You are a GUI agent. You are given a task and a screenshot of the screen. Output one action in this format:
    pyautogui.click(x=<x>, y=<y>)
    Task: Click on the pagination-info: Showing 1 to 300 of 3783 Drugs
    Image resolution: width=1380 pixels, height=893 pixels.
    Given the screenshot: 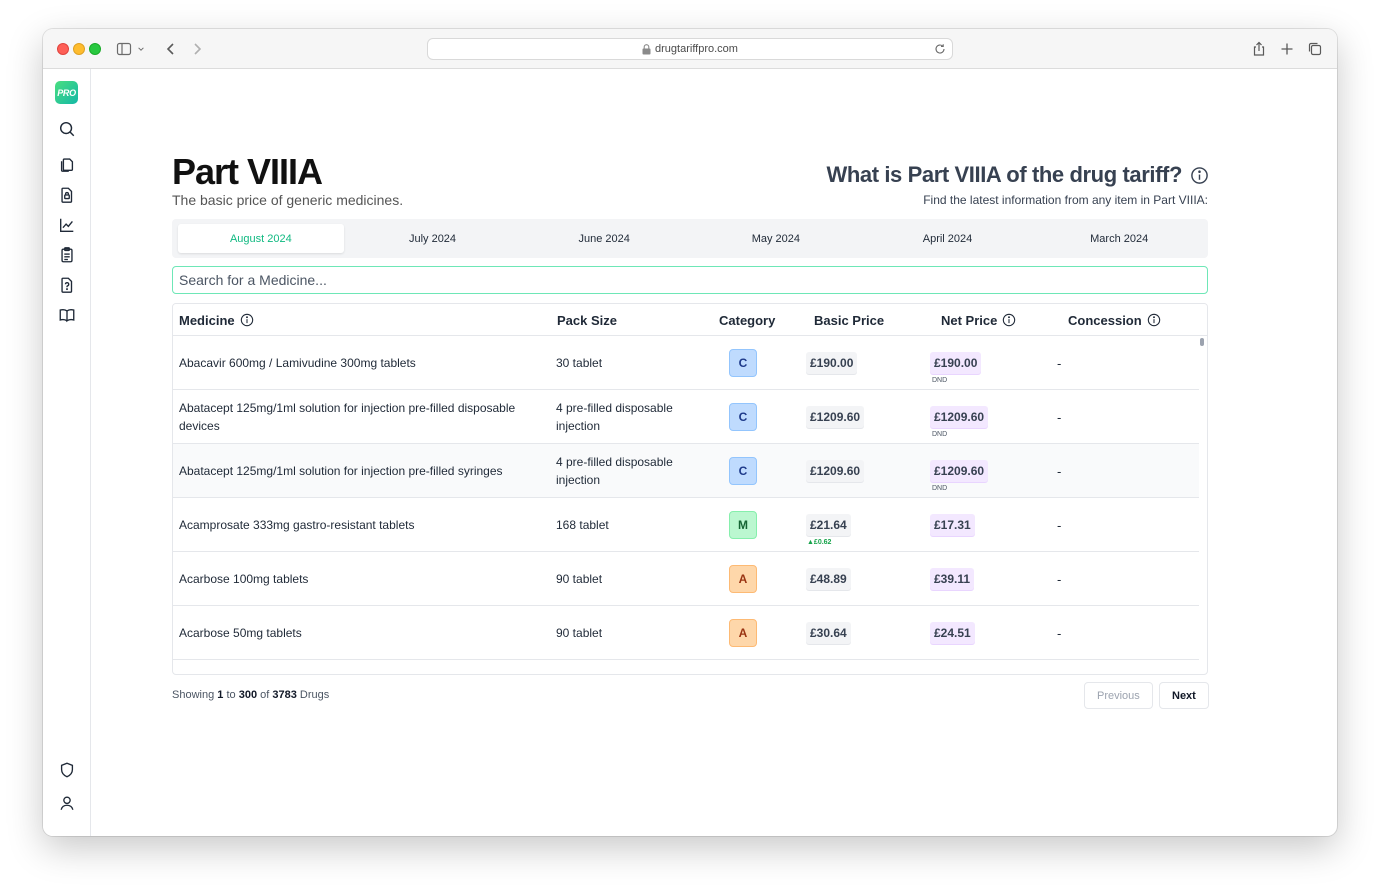 What is the action you would take?
    pyautogui.click(x=250, y=695)
    